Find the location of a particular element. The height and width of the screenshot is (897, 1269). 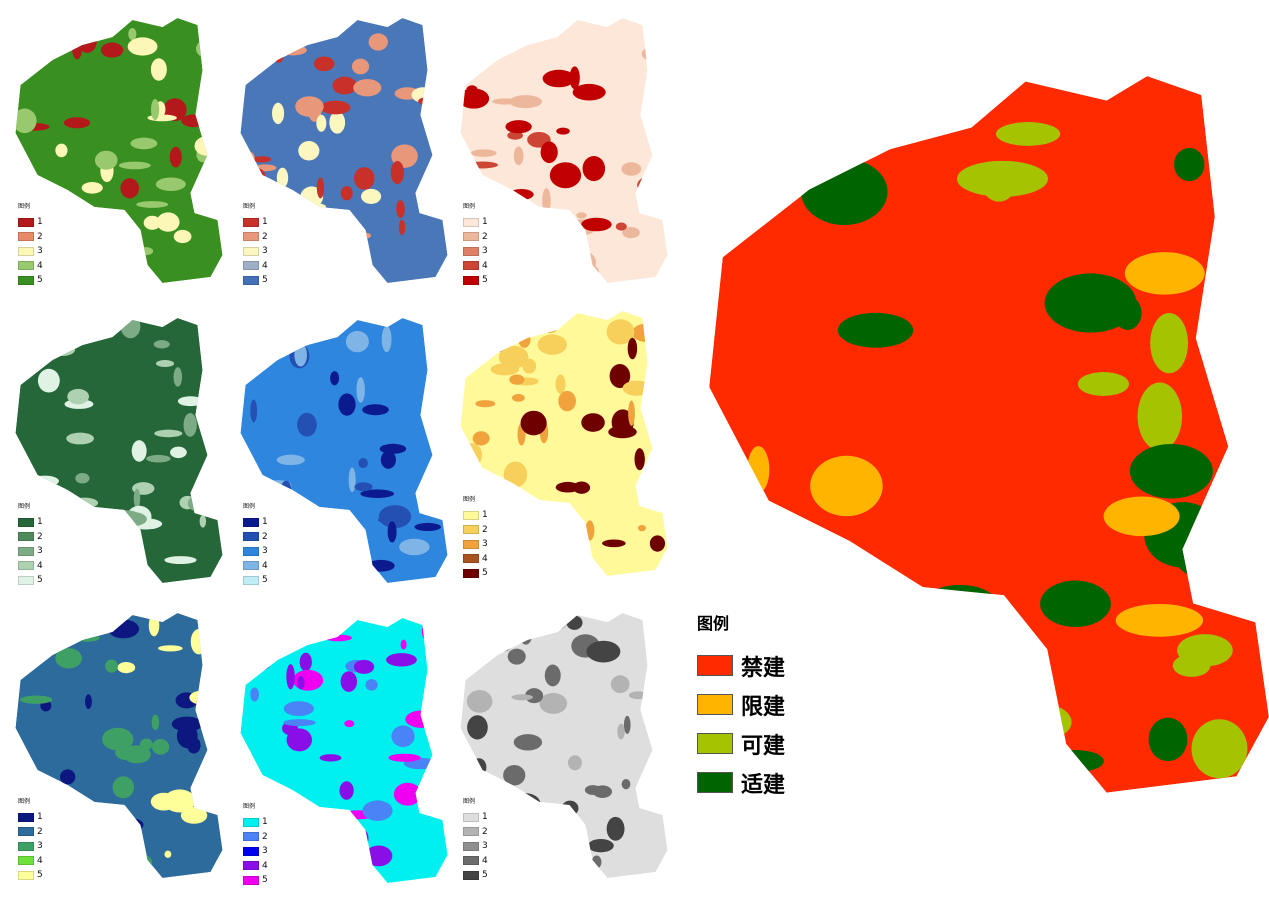

main-legend: 图例 禁建 限建 可建 适建 is located at coordinates (741, 706).